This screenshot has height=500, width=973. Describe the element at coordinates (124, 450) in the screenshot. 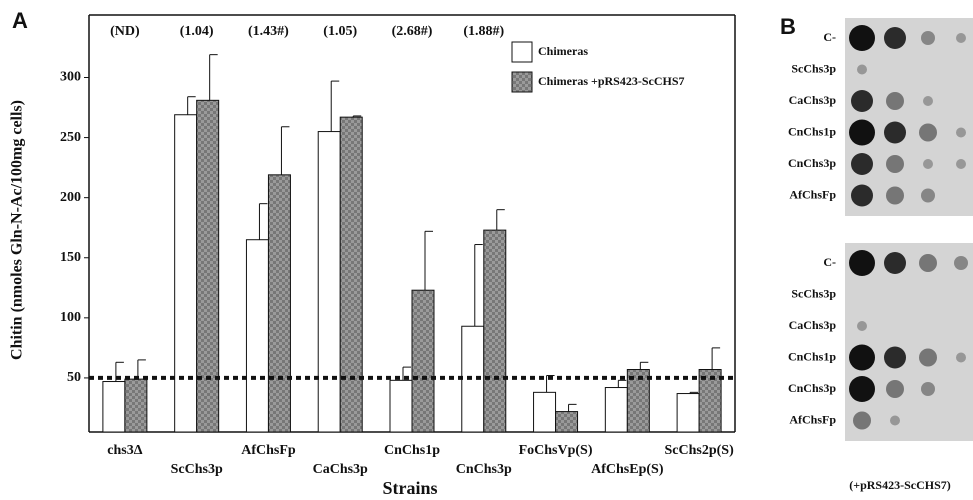

I see `x-tick-label: chs3Δ` at that location.